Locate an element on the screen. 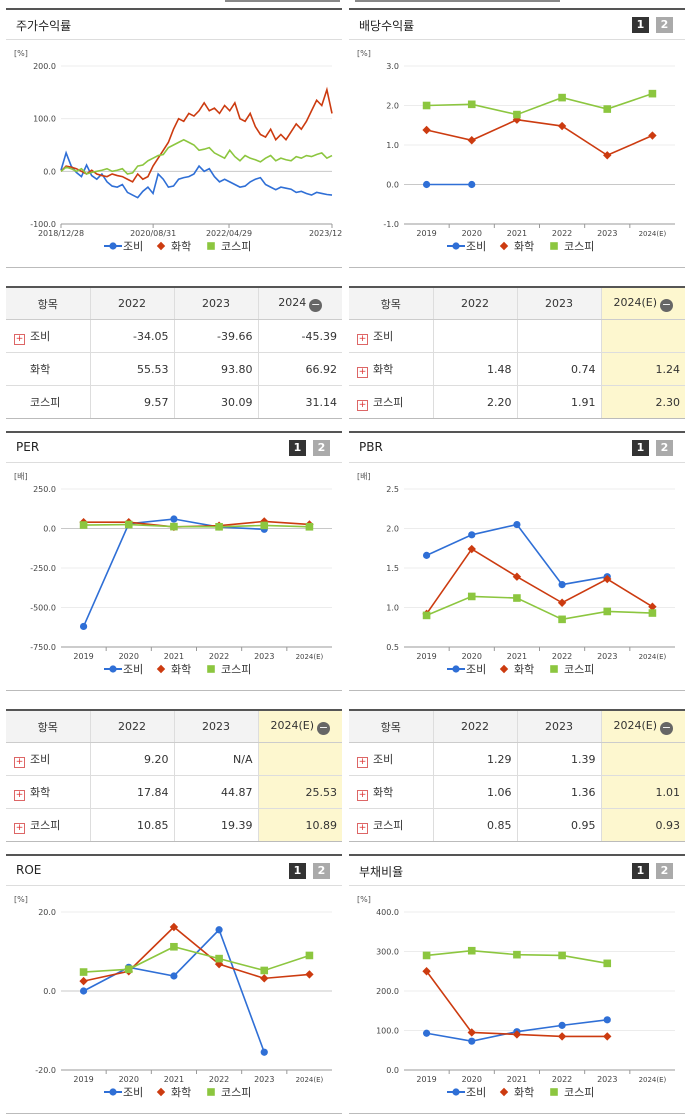 This screenshot has width=691, height=1118. y-tick-label: 2.0 is located at coordinates (392, 106).